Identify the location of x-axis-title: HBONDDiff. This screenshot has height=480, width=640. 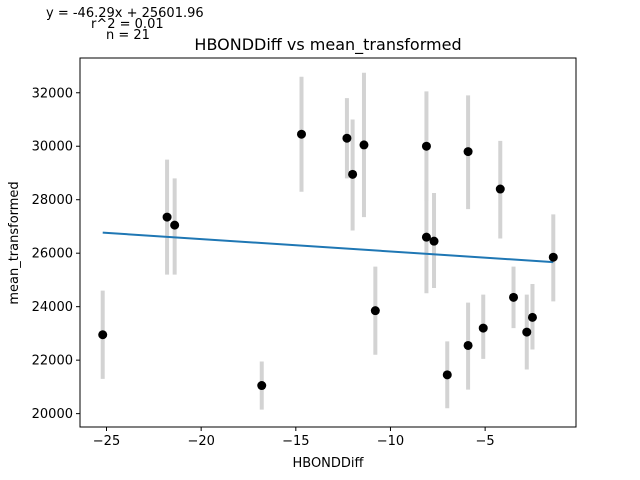
(328, 463).